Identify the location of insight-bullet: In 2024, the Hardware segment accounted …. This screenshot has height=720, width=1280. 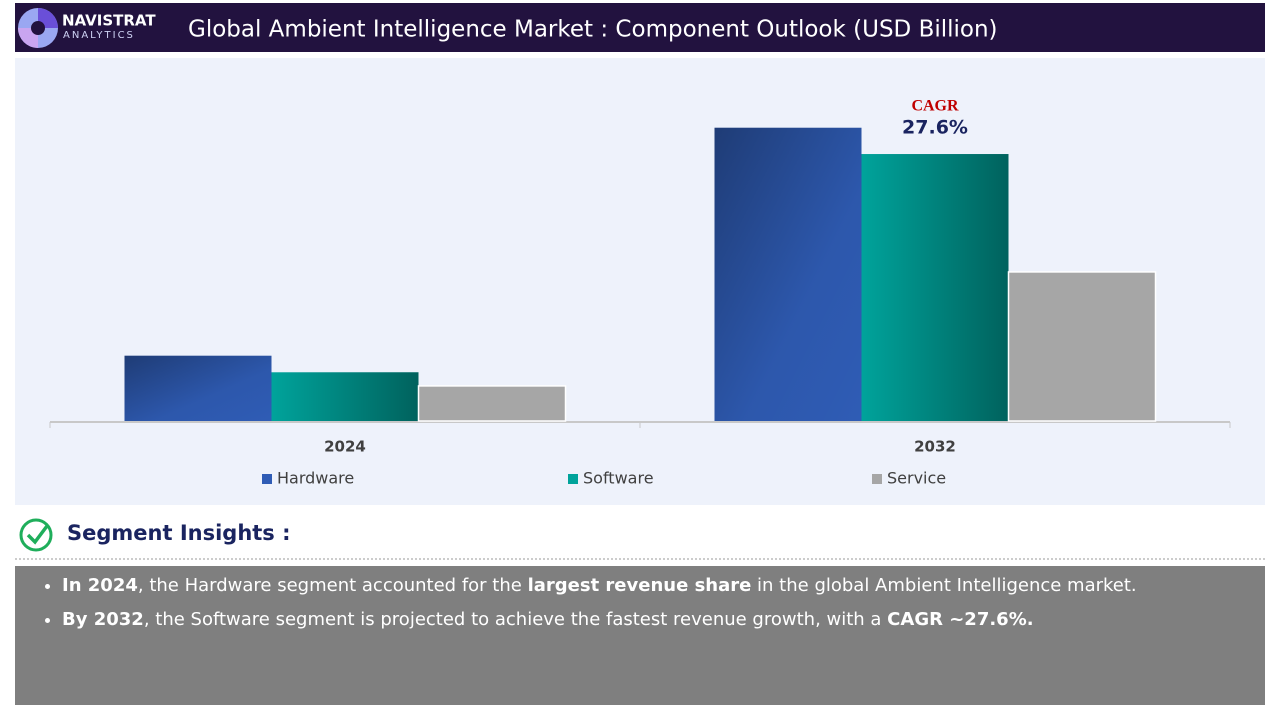
(663, 591).